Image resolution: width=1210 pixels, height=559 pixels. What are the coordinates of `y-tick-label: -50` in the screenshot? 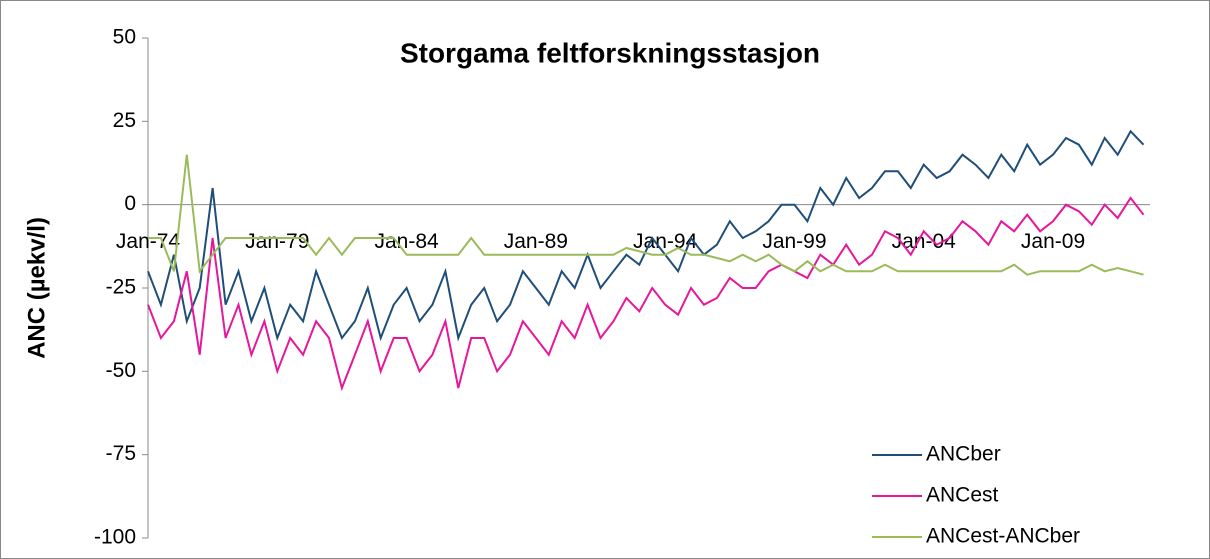 It's located at (121, 370).